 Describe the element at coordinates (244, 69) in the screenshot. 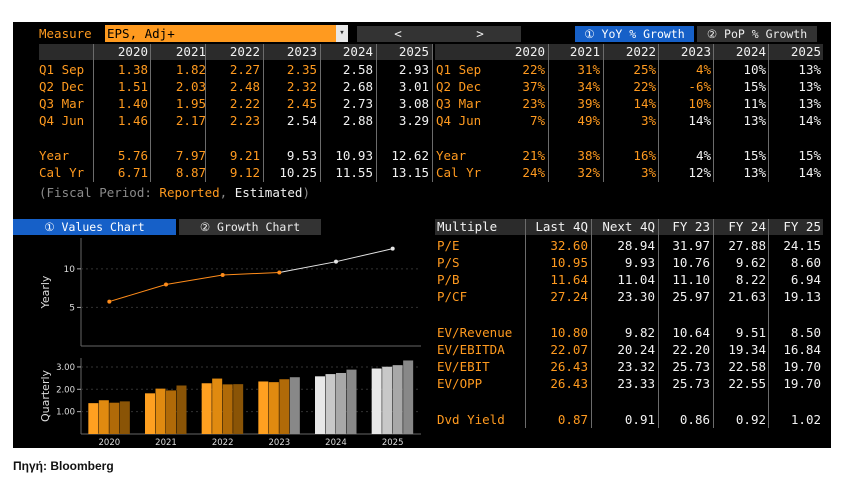

I see `values-value-cell: 2.27` at that location.